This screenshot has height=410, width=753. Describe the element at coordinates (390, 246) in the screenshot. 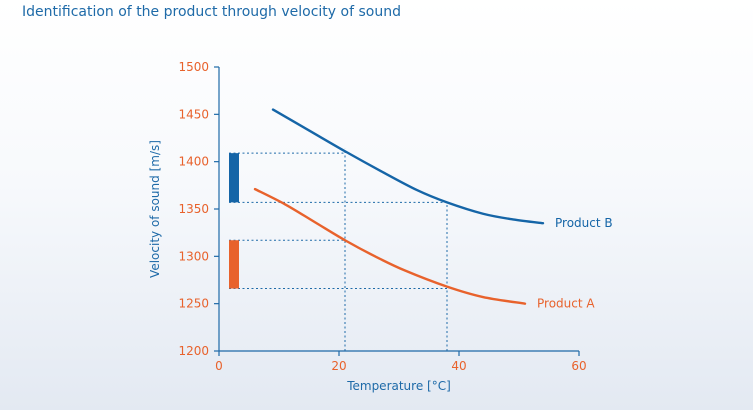

I see `series-line-product-a` at that location.